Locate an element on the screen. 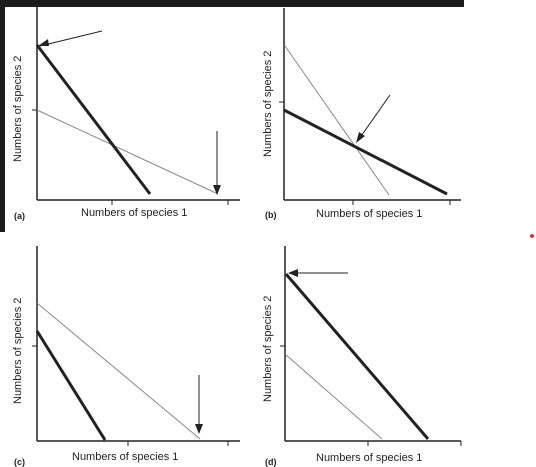 The height and width of the screenshot is (467, 536). panel-letter: (b) is located at coordinates (271, 215).